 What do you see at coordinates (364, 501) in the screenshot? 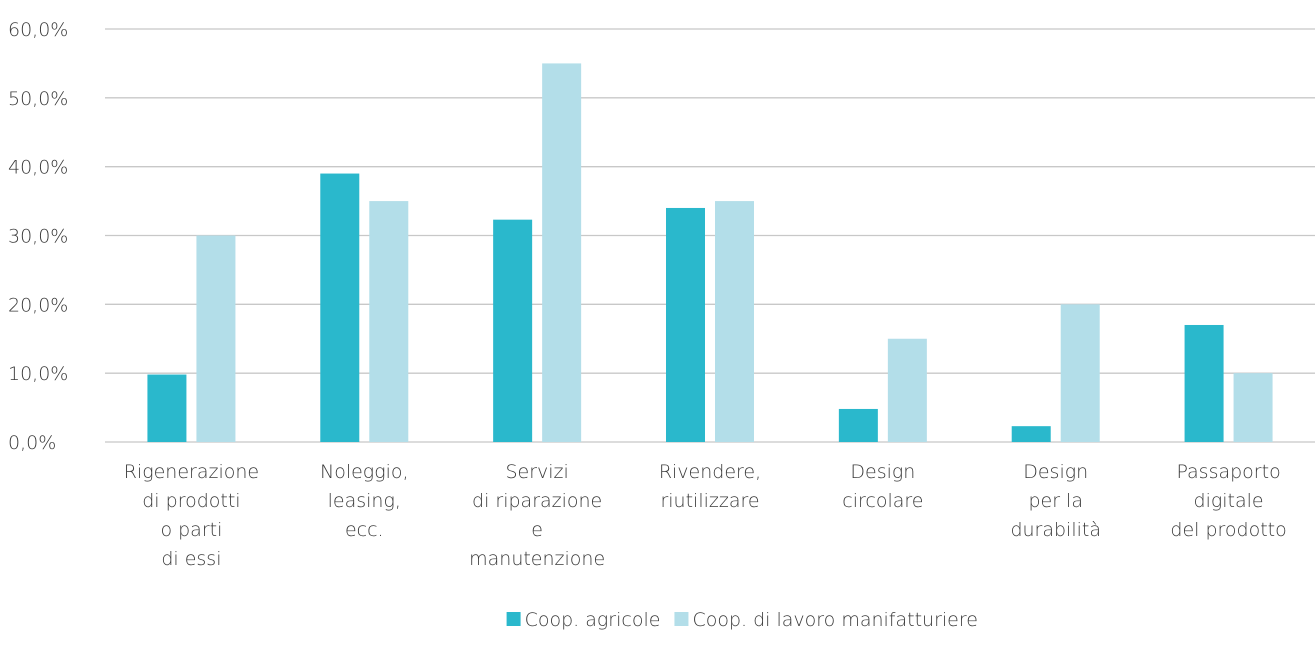
I see `x-tick-label: Noleggio, leasing, ecc.` at bounding box center [364, 501].